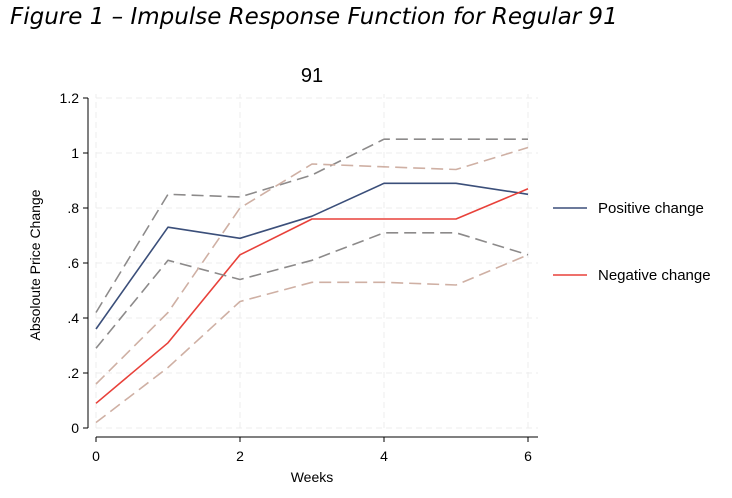  I want to click on chart-title: 91, so click(312, 76).